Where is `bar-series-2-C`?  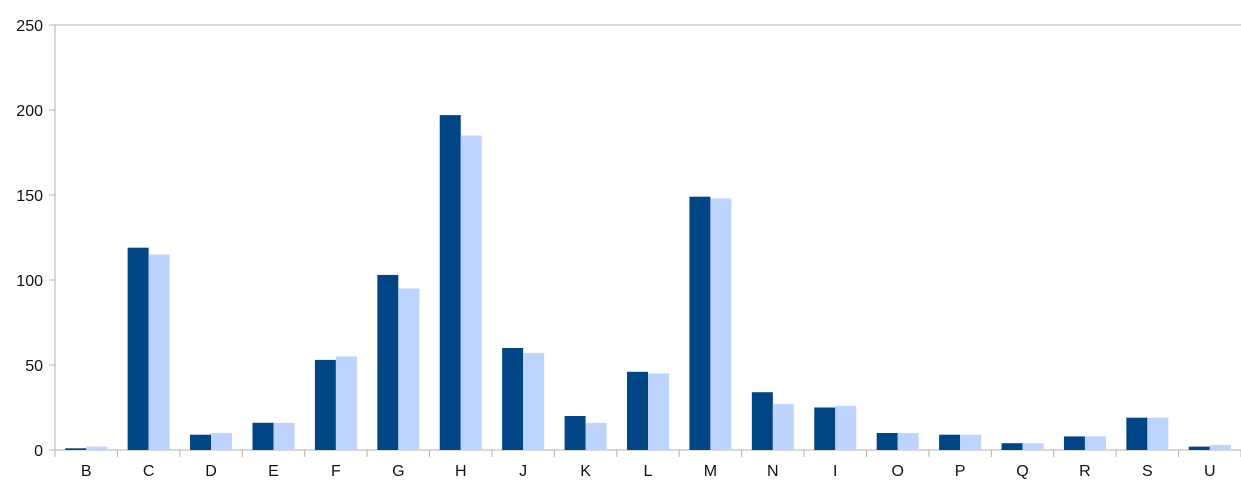 bar-series-2-C is located at coordinates (159, 352).